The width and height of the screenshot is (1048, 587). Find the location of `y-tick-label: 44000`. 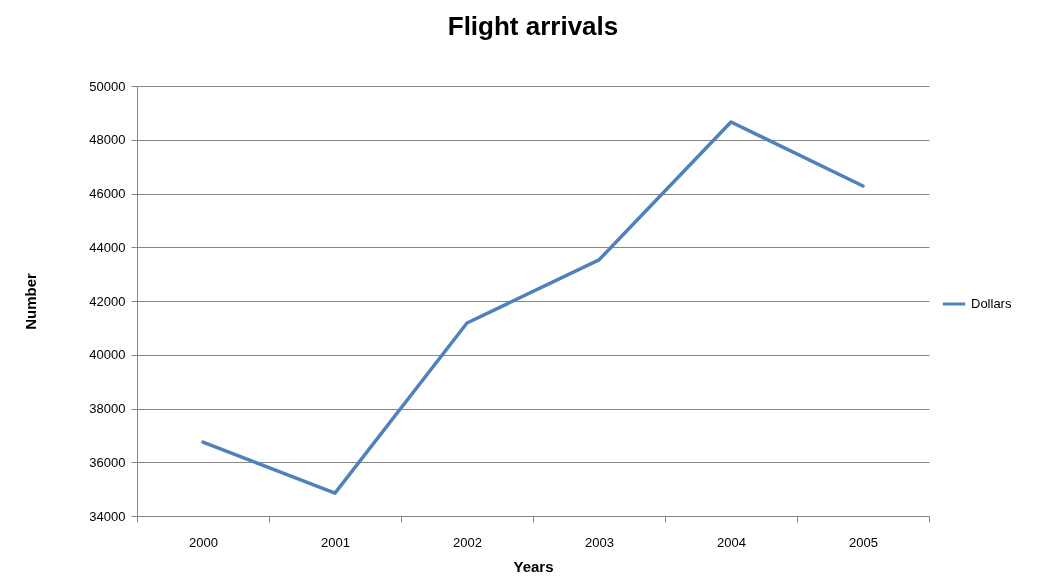

y-tick-label: 44000 is located at coordinates (107, 247).